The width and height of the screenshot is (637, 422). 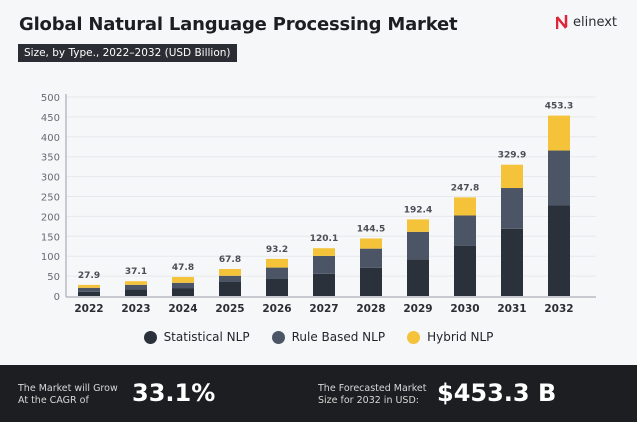 I want to click on elinext-logo-icon, so click(x=562, y=22).